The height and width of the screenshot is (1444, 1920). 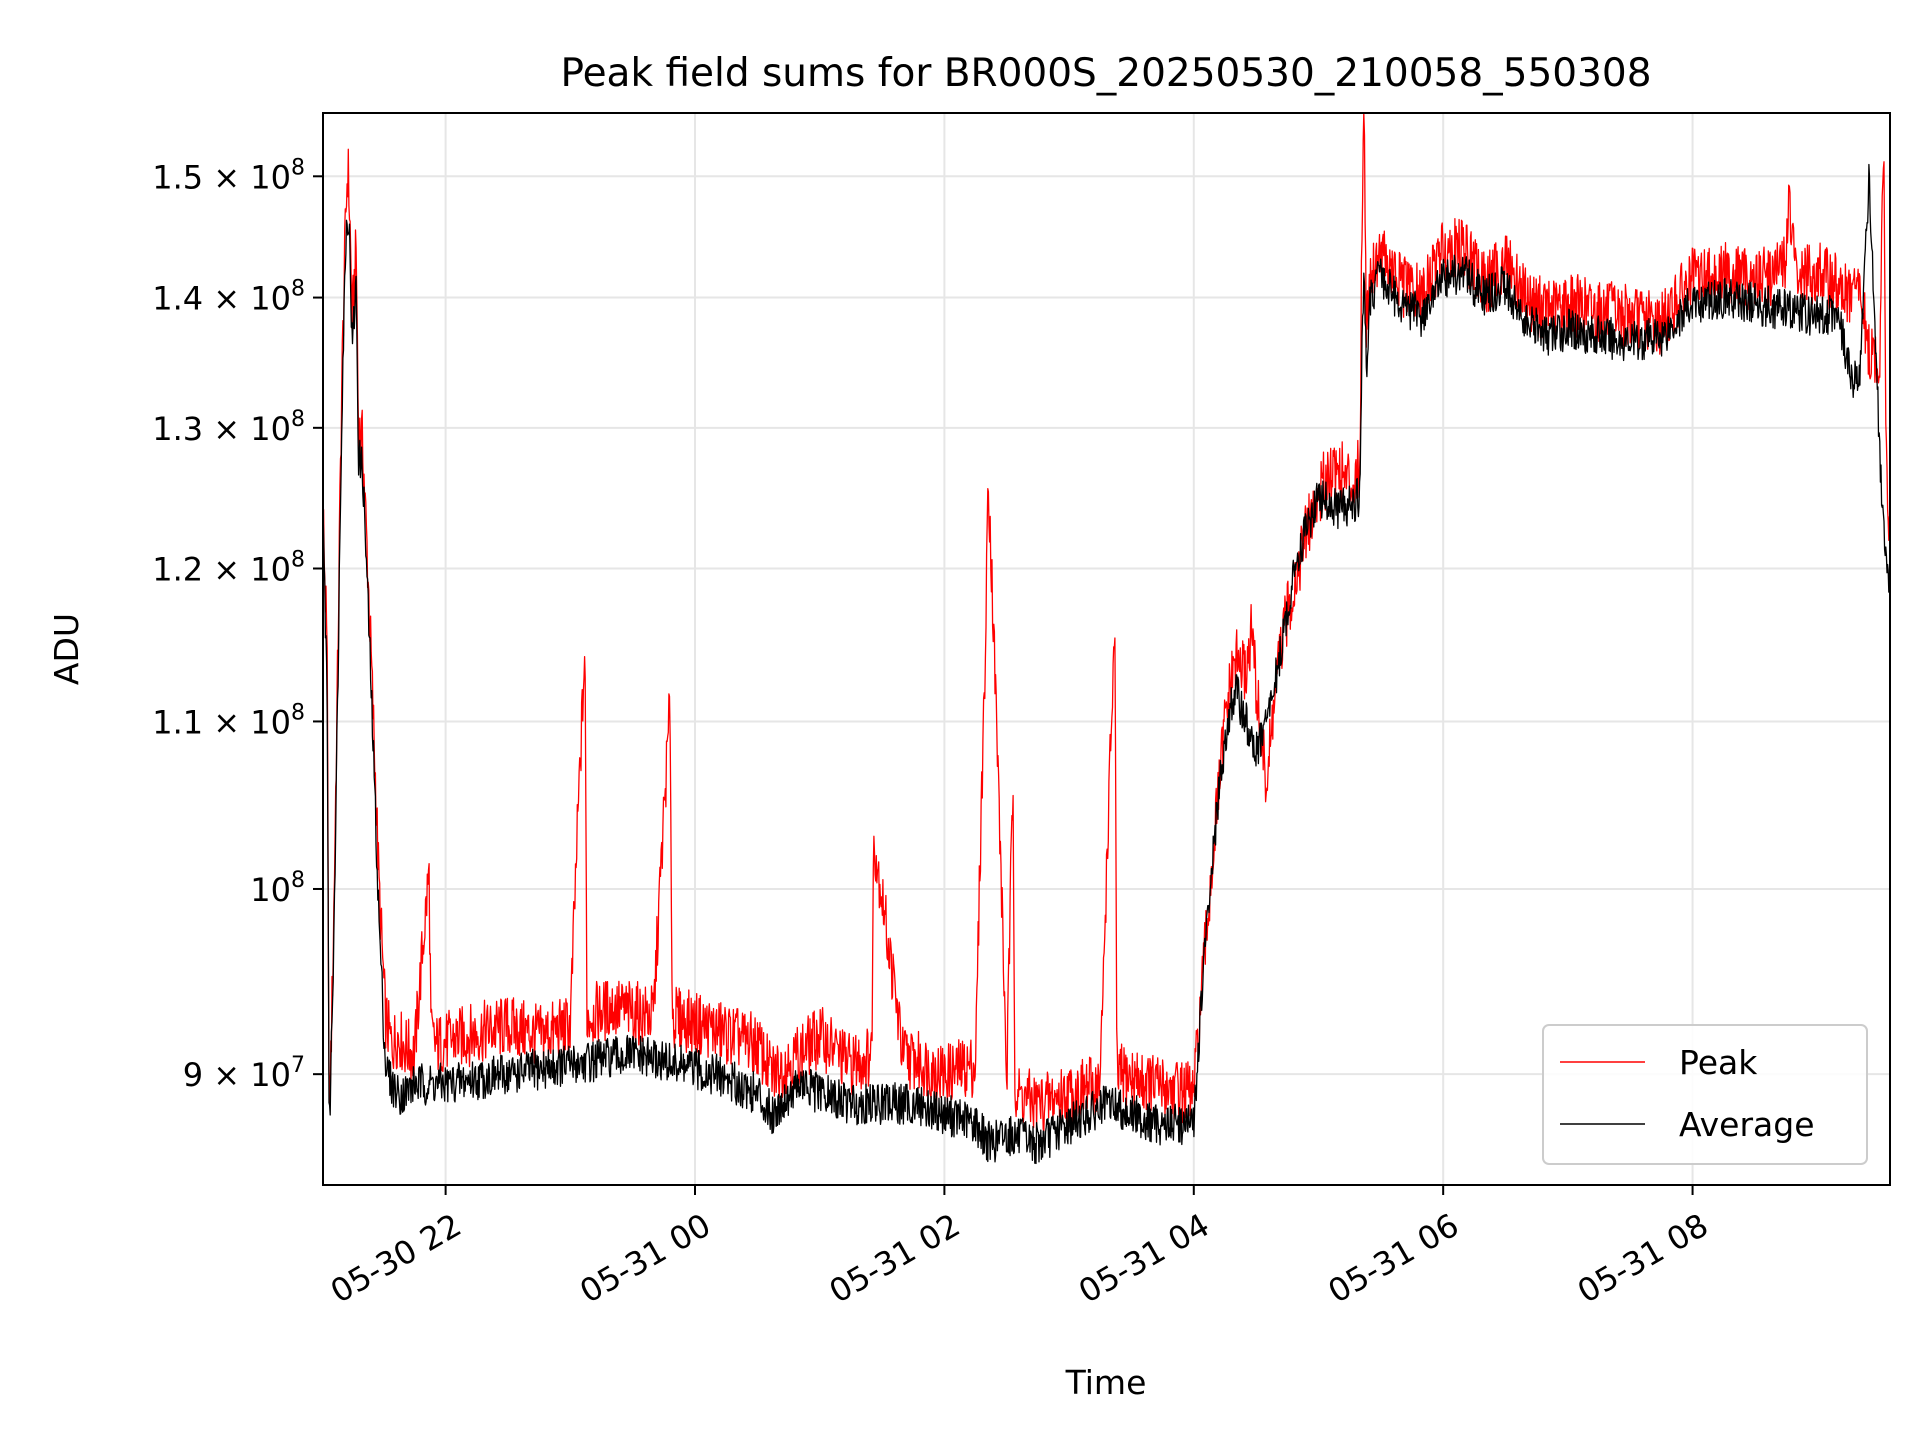 I want to click on y-tick-label: 108, so click(x=277, y=888).